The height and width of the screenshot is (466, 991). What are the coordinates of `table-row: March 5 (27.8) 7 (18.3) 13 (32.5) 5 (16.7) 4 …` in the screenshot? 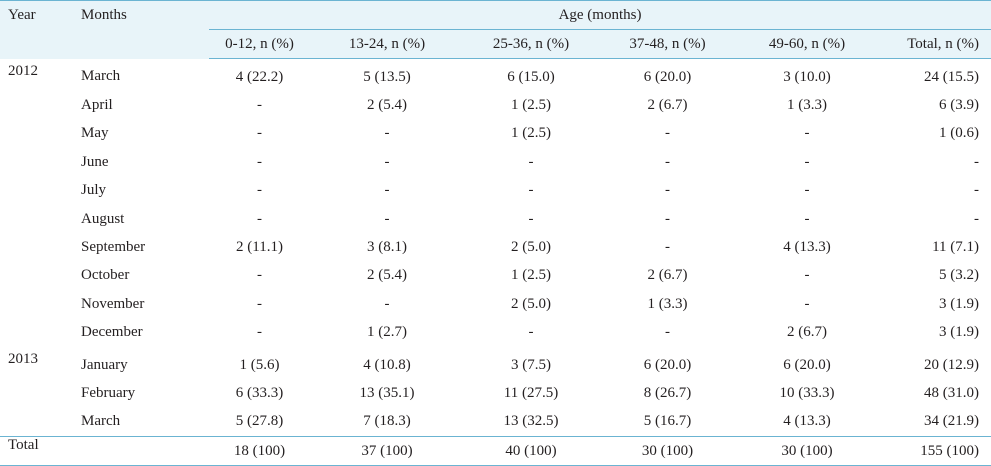 It's located at (495, 422).